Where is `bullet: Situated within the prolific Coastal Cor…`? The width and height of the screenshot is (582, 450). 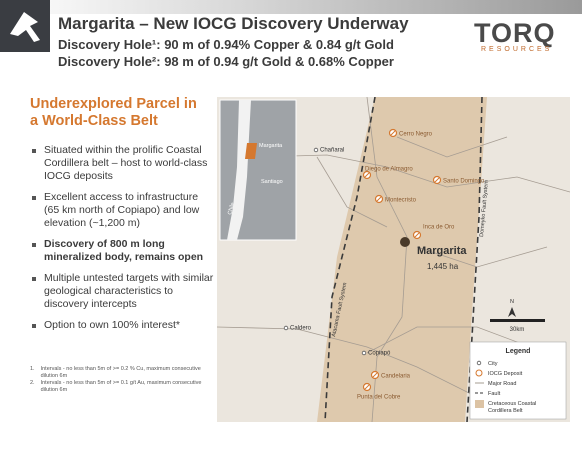
bullet: Situated within the prolific Coastal Cor… is located at coordinates (122, 163).